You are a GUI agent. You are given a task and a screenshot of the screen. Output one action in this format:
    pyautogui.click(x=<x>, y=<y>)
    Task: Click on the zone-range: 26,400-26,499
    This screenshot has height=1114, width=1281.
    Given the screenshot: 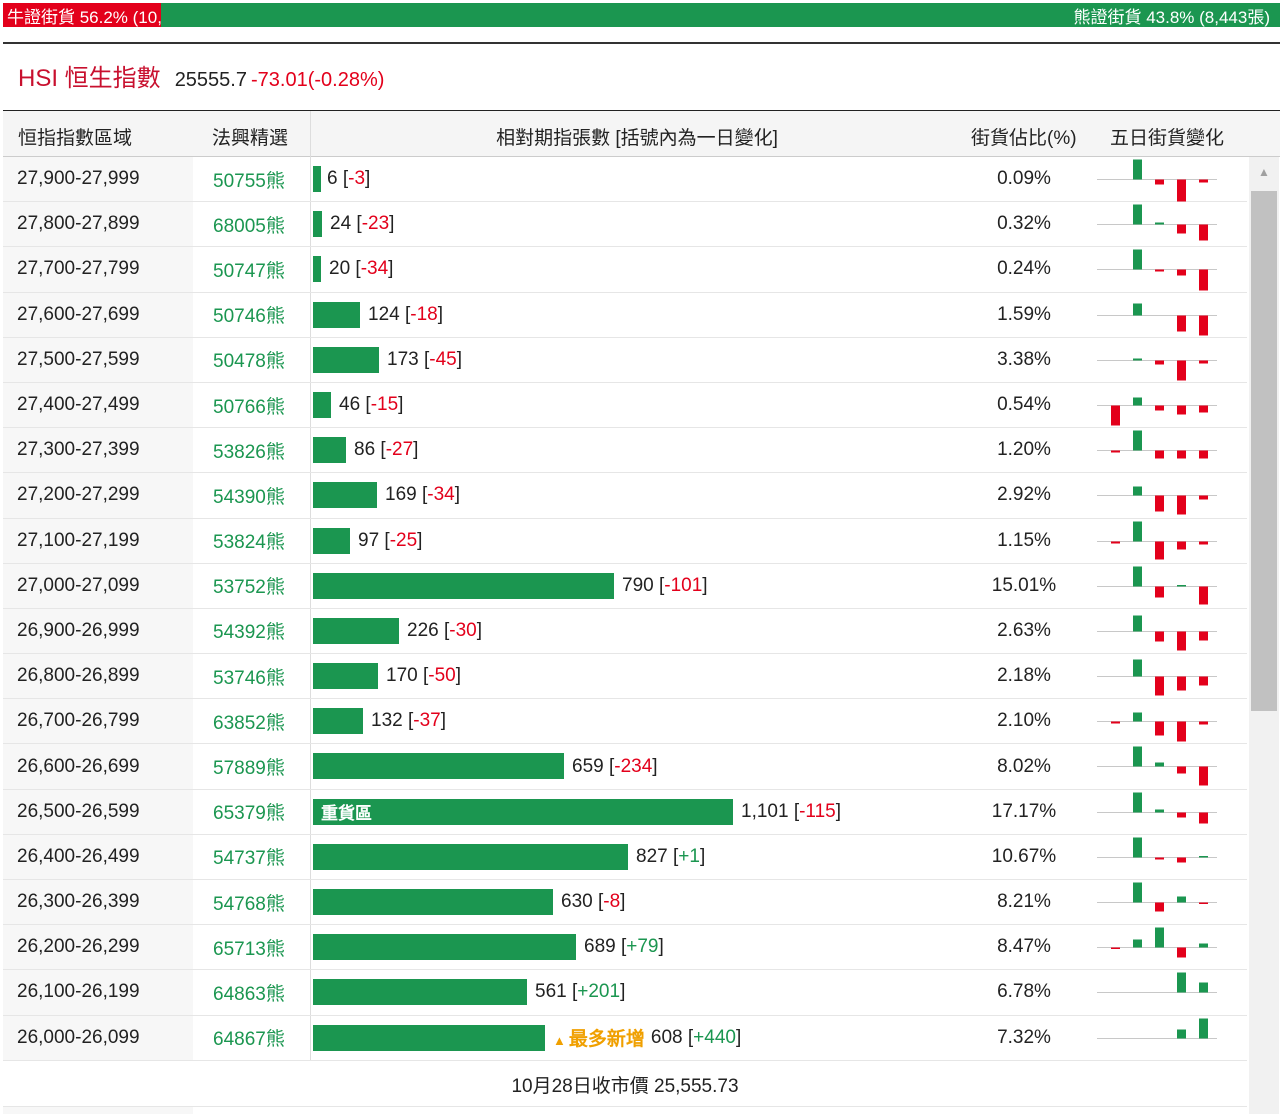 What is the action you would take?
    pyautogui.click(x=98, y=856)
    